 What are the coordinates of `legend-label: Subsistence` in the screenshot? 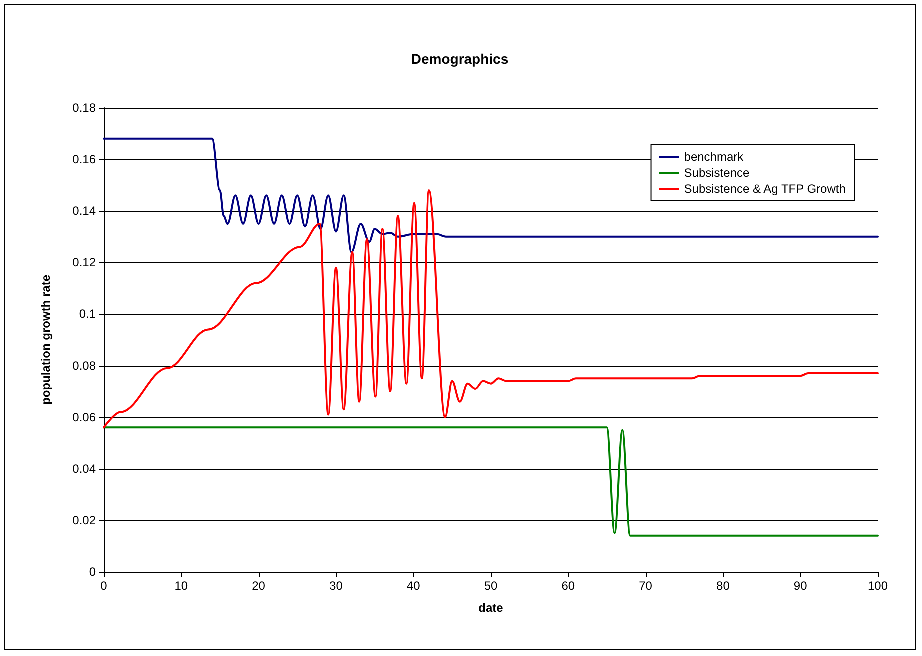 It's located at (717, 173).